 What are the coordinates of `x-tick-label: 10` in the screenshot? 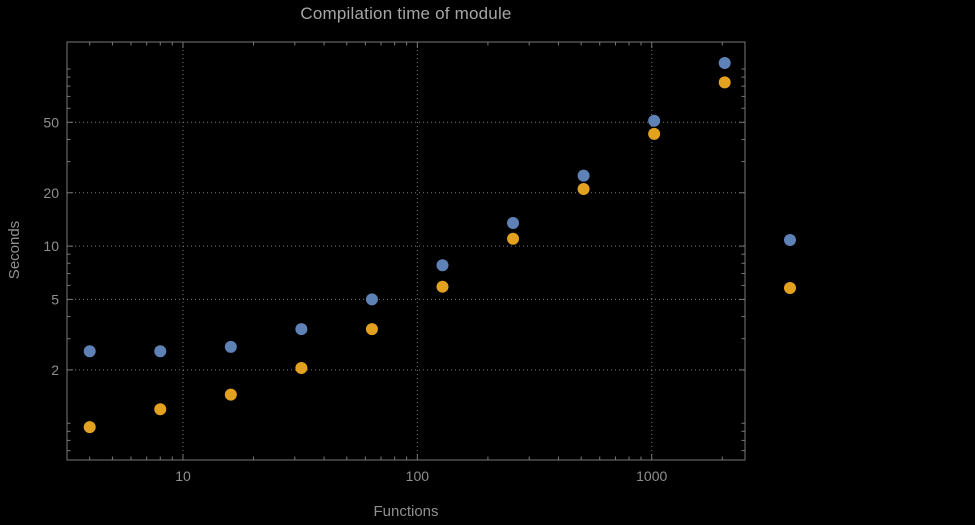 It's located at (183, 476).